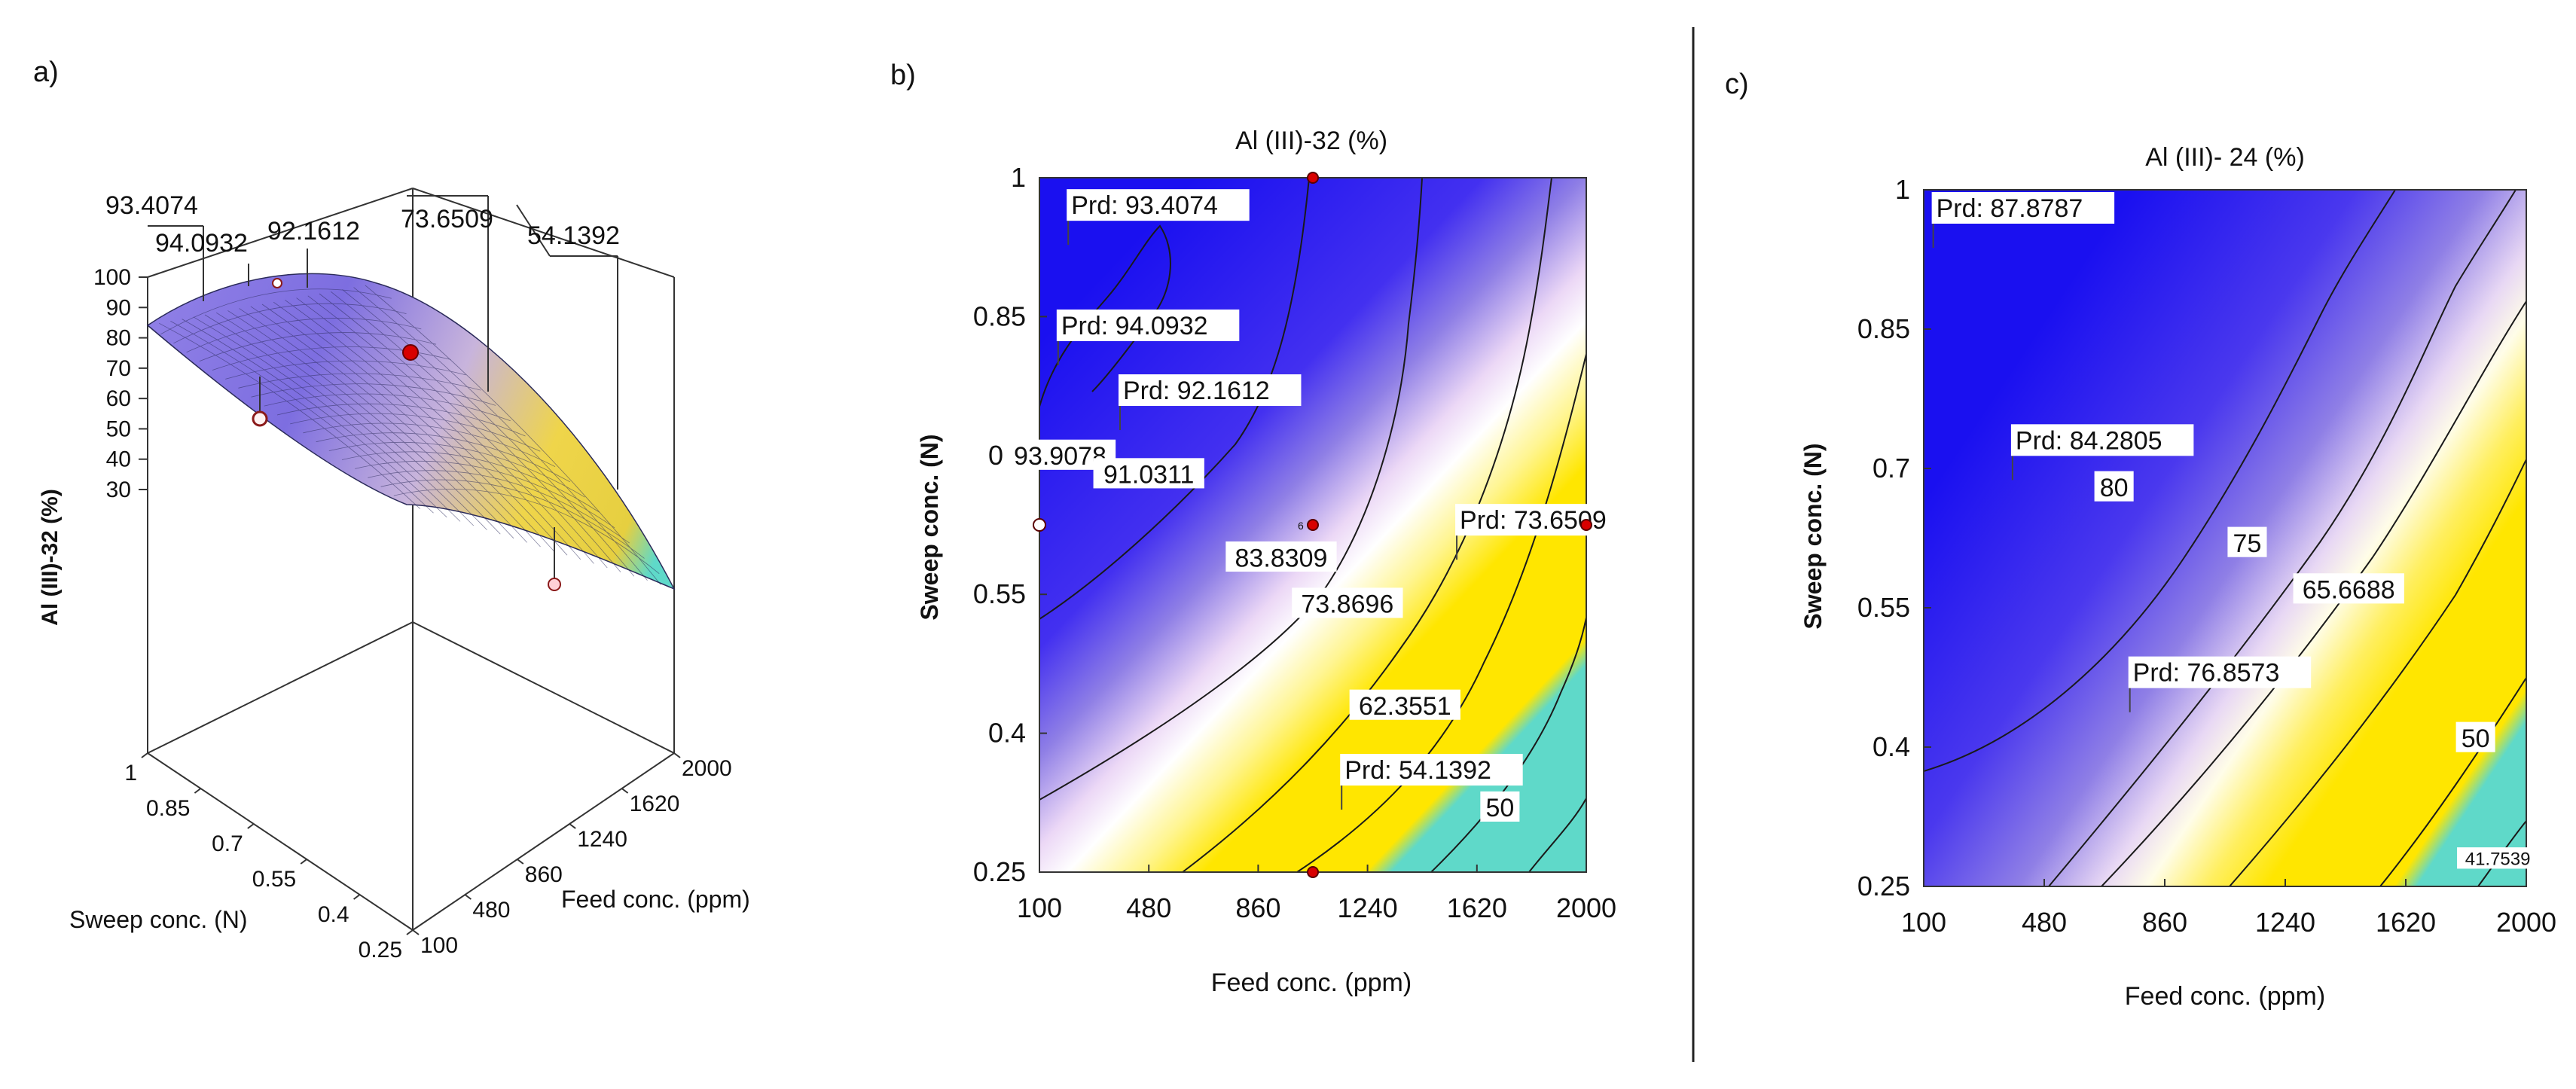 The height and width of the screenshot is (1089, 2576). I want to click on contour-label-c: 41.7539, so click(2498, 860).